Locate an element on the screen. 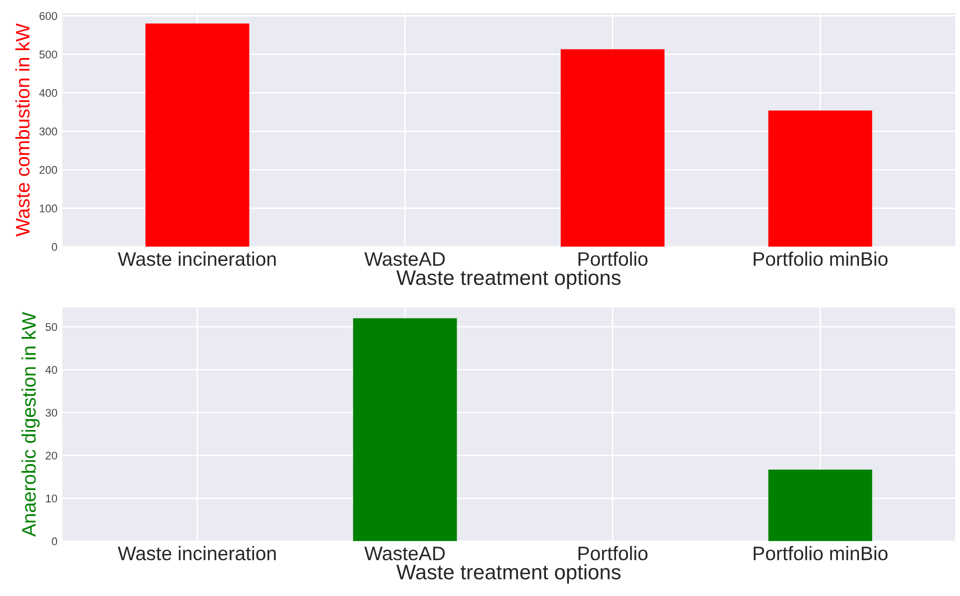  y-tick-label: 50 is located at coordinates (52, 327).